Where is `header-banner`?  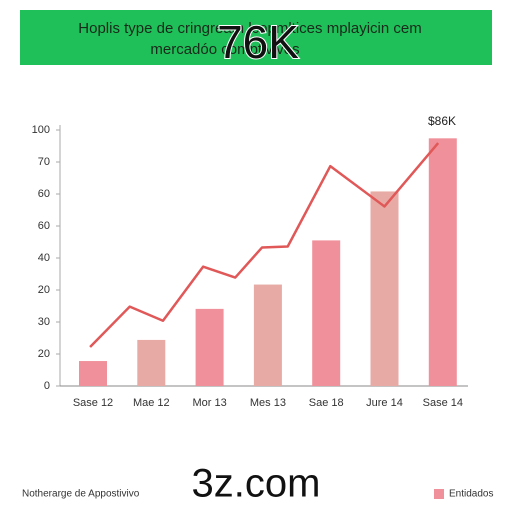
header-banner is located at coordinates (256, 37).